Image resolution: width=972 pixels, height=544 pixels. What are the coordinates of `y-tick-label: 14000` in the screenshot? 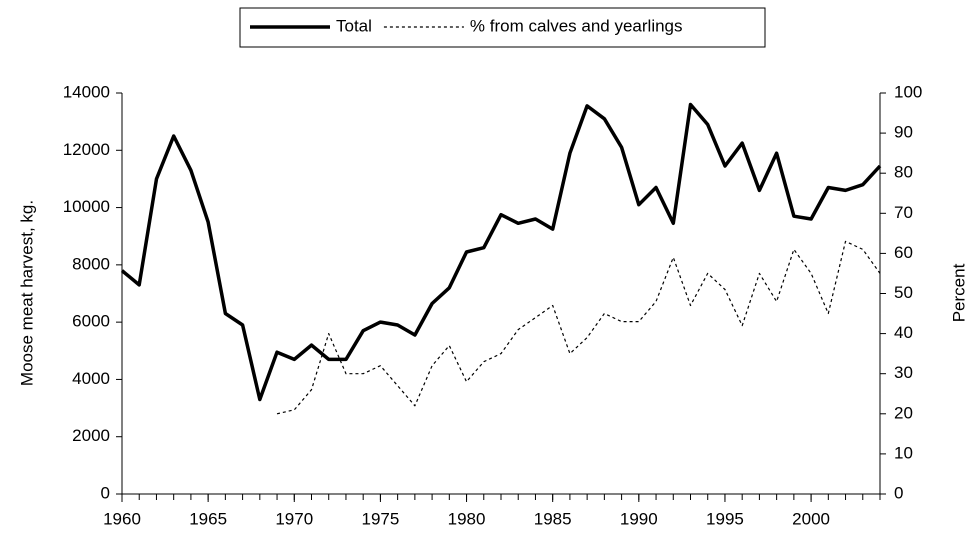 It's located at (86, 91).